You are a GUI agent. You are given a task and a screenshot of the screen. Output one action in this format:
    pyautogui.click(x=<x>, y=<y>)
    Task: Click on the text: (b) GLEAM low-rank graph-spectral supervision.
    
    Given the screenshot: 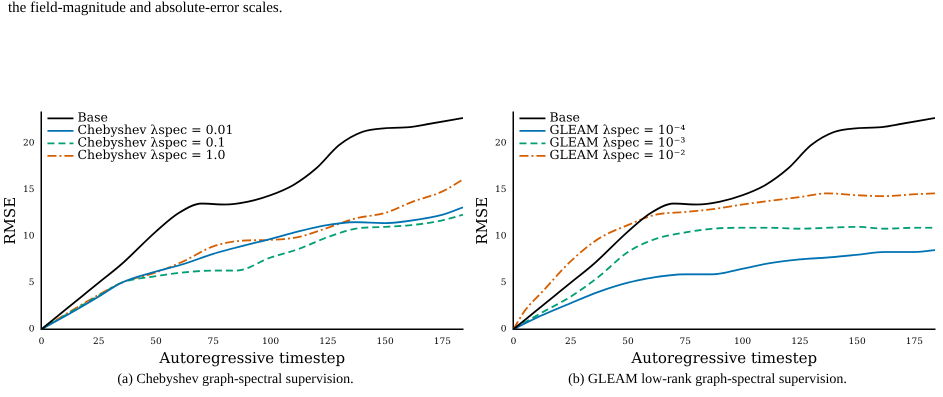 What is the action you would take?
    pyautogui.click(x=707, y=380)
    